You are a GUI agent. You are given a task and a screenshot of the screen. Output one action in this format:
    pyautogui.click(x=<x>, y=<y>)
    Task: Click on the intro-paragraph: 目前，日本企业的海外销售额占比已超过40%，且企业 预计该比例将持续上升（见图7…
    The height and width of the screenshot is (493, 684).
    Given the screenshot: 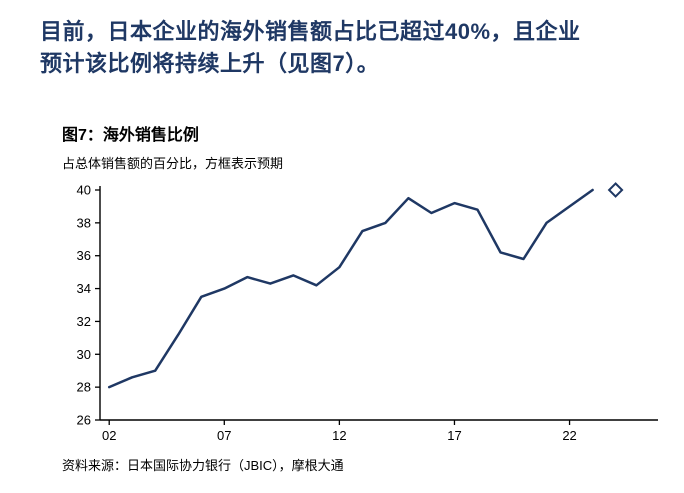 What is the action you would take?
    pyautogui.click(x=310, y=47)
    